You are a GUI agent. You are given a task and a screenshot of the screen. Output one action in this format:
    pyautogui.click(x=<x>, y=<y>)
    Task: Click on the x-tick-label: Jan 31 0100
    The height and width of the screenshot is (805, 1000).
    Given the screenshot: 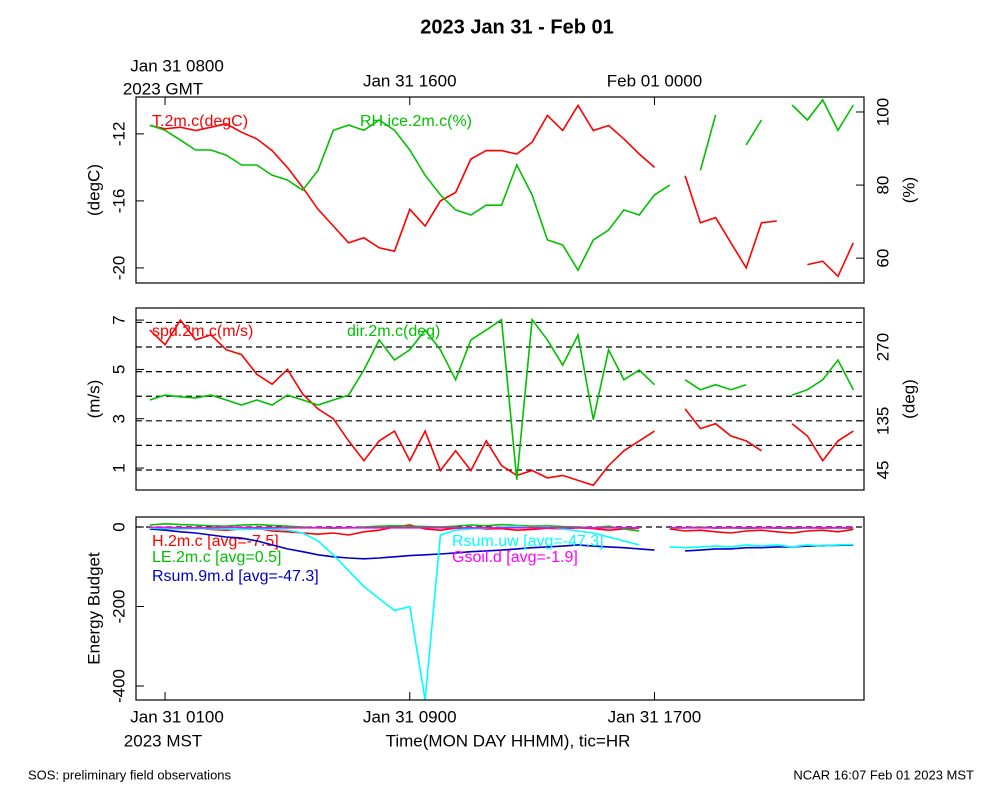 What is the action you would take?
    pyautogui.click(x=177, y=716)
    